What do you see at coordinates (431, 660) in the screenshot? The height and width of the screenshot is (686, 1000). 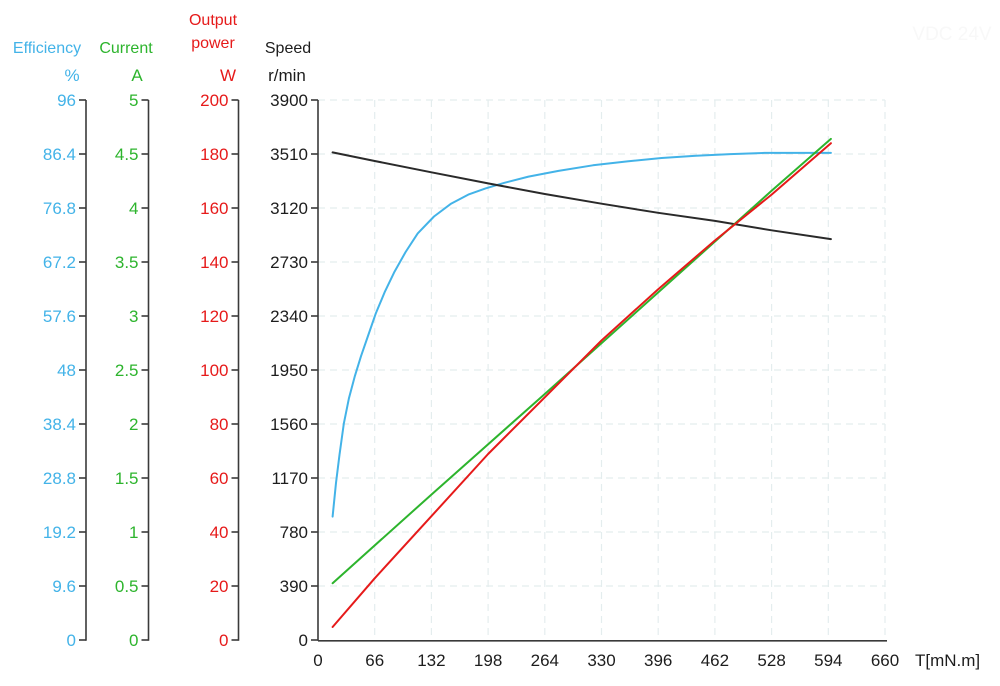 I see `x-tick-label: 132` at bounding box center [431, 660].